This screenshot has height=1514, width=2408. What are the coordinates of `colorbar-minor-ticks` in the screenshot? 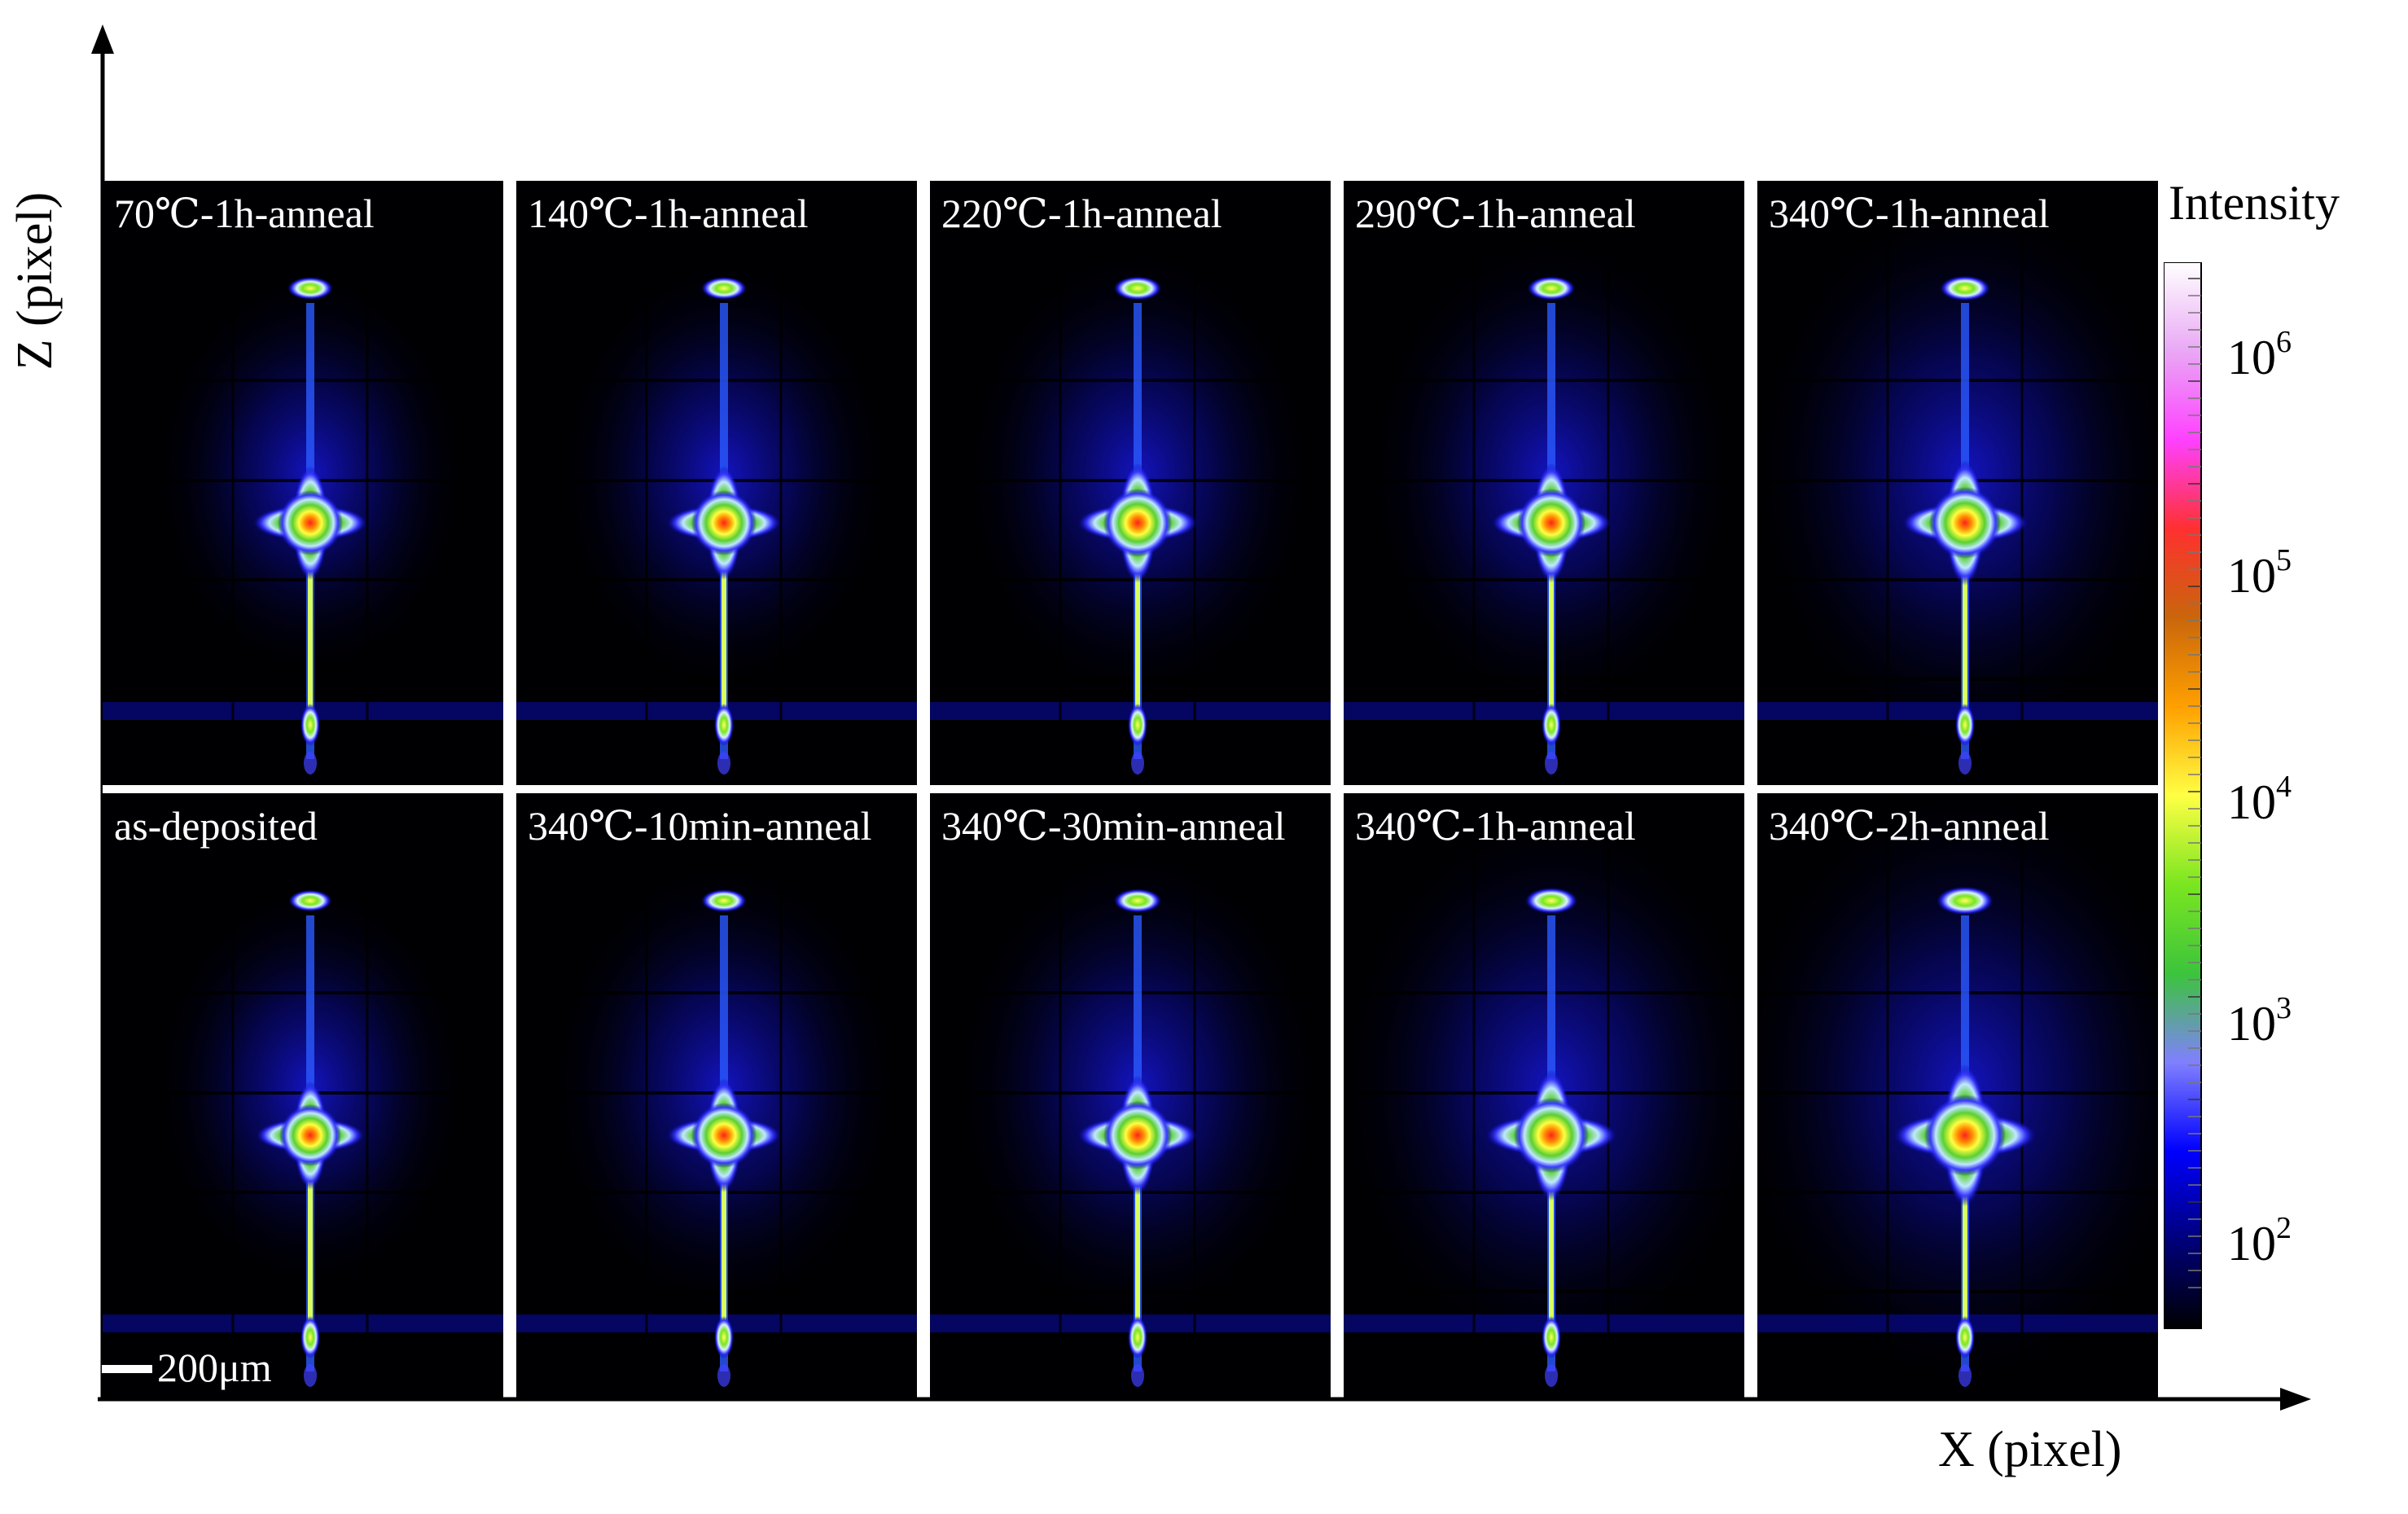 It's located at (2194, 783).